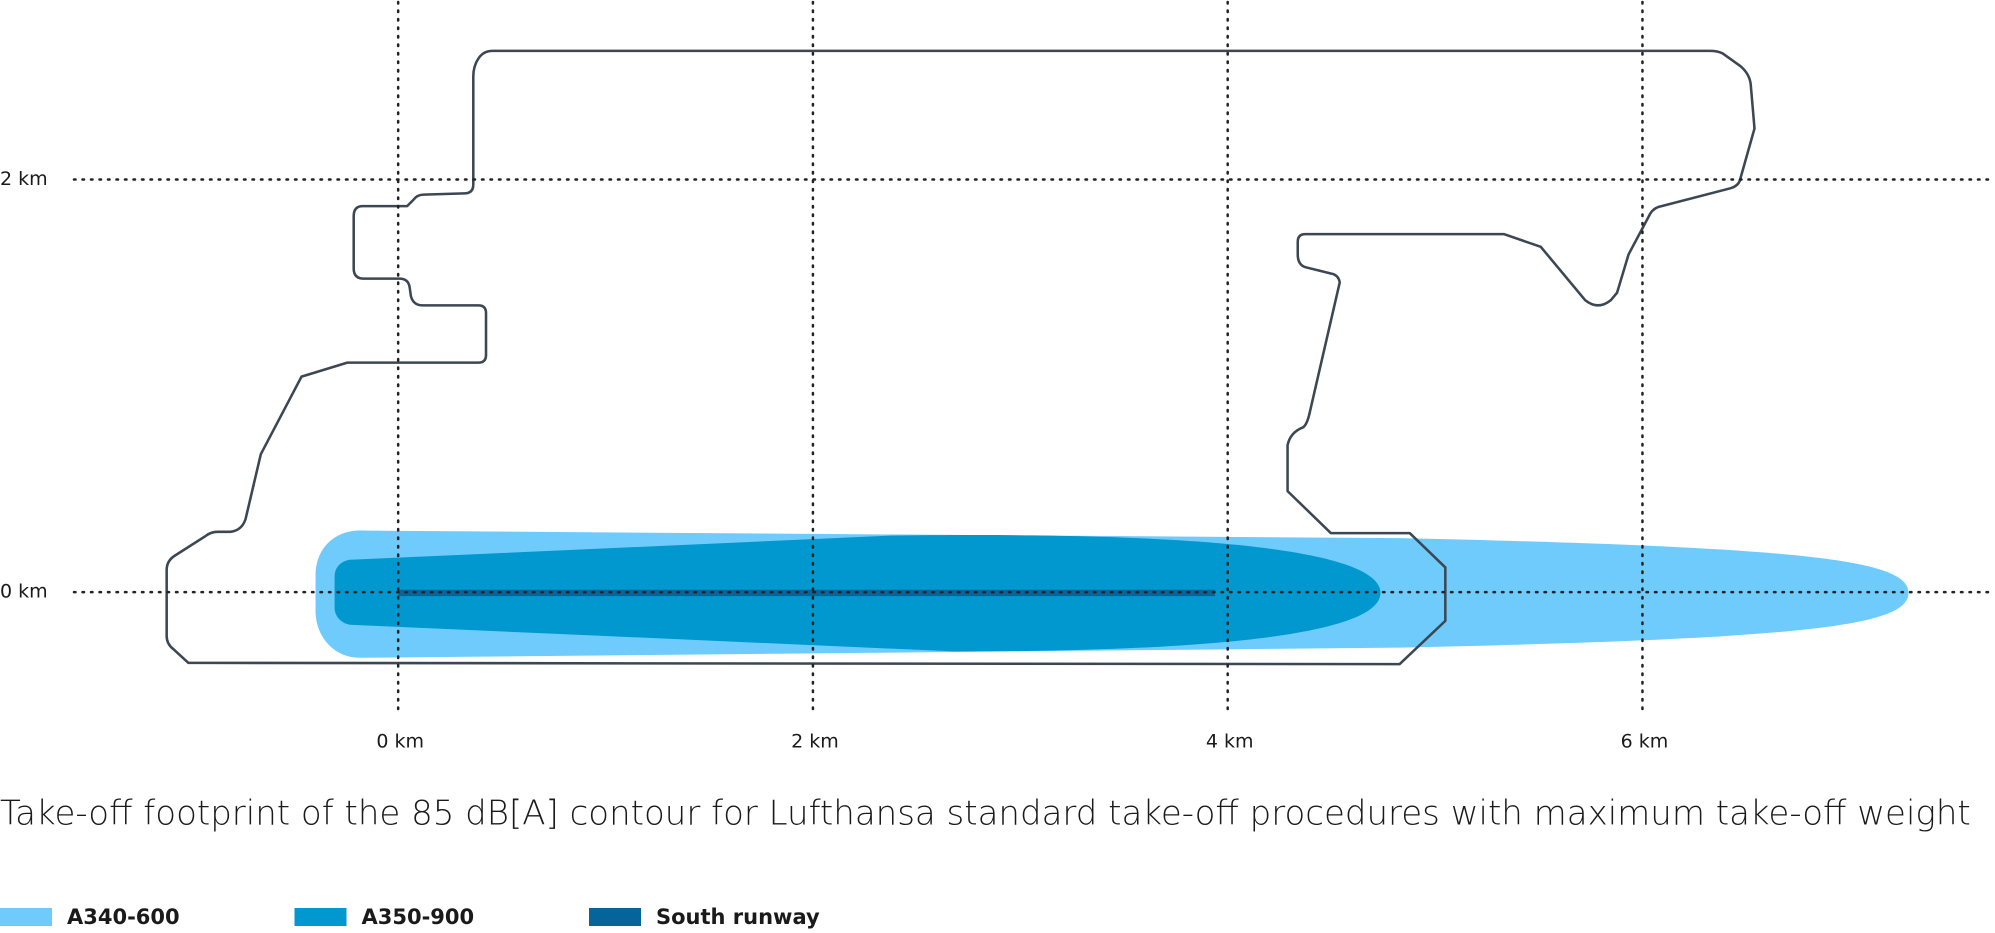 Image resolution: width=1995 pixels, height=933 pixels. I want to click on y-tick-label: 2 km, so click(24, 179).